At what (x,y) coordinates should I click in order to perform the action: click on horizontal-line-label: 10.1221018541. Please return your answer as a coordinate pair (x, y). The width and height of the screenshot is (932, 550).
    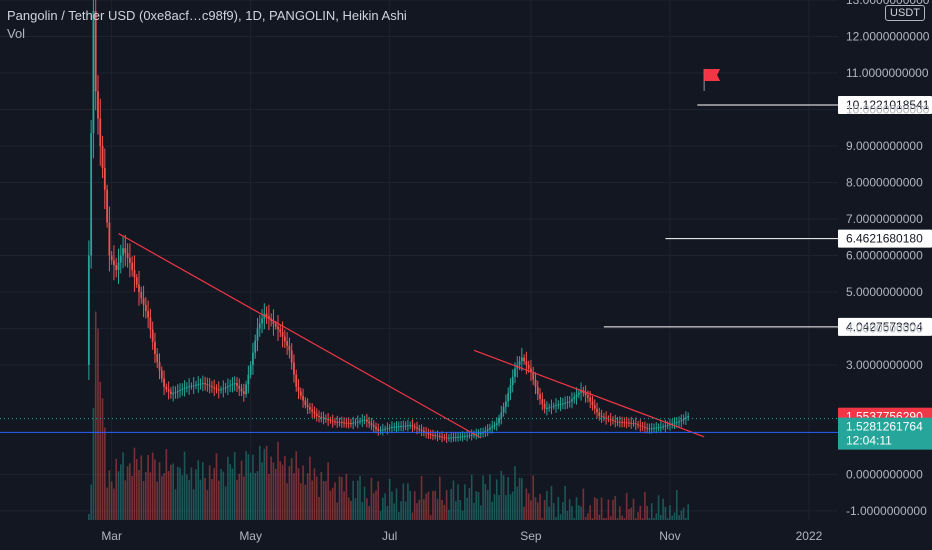
    Looking at the image, I should click on (885, 105).